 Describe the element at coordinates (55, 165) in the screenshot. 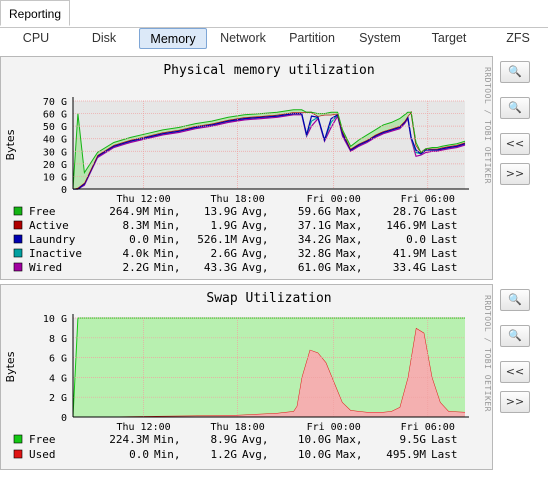

I see `y-tick-label: 20 G` at that location.